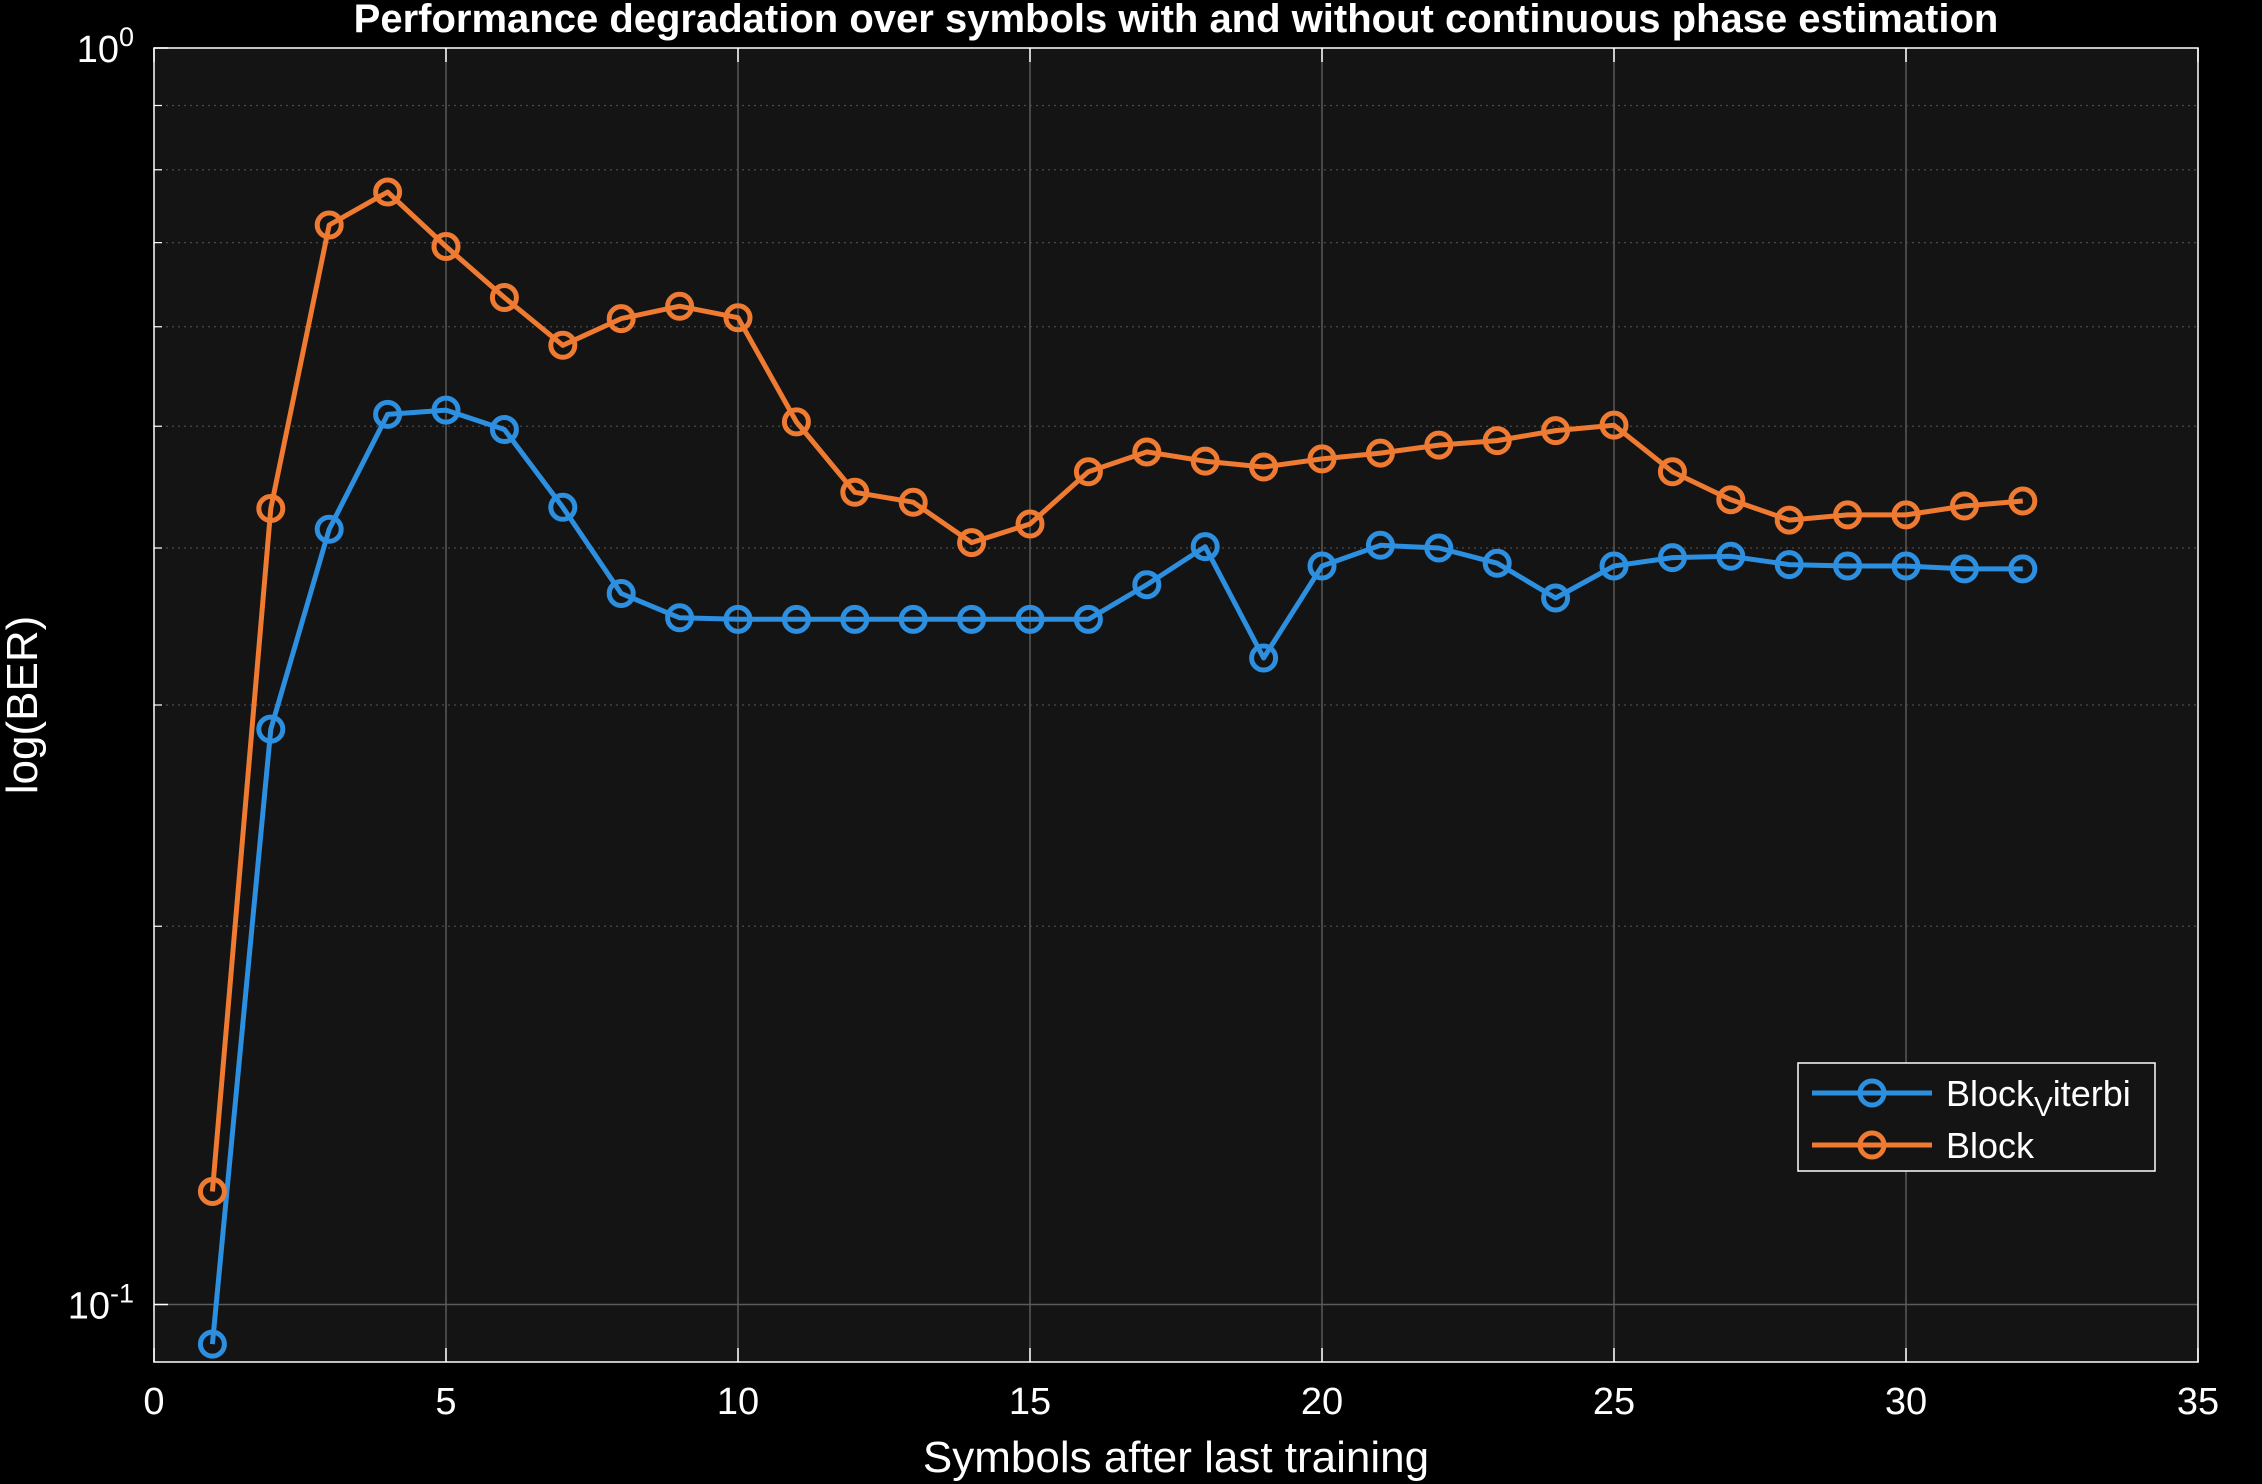 The image size is (2262, 1484). What do you see at coordinates (1176, 1457) in the screenshot?
I see `x-axis-title: Symbols after last training` at bounding box center [1176, 1457].